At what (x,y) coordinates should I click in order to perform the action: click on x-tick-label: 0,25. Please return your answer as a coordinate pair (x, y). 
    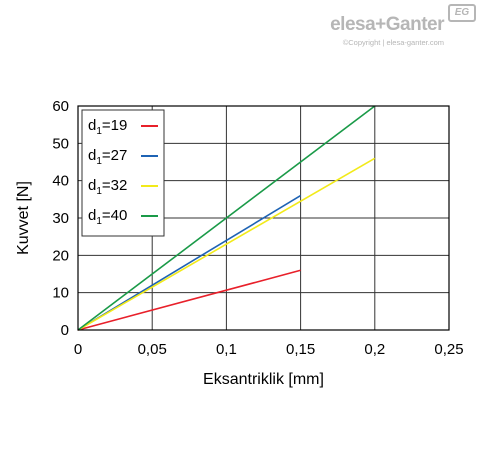
    Looking at the image, I should click on (448, 349).